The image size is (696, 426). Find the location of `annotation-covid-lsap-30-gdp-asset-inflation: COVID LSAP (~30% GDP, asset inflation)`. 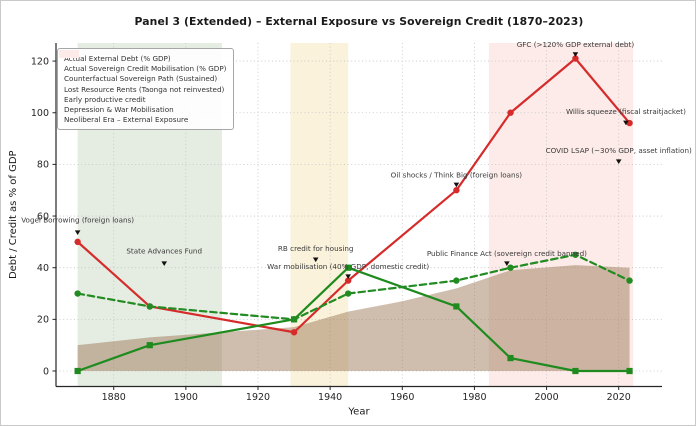

annotation-covid-lsap-30-gdp-asset-inflation: COVID LSAP (~30% GDP, asset inflation) is located at coordinates (619, 150).